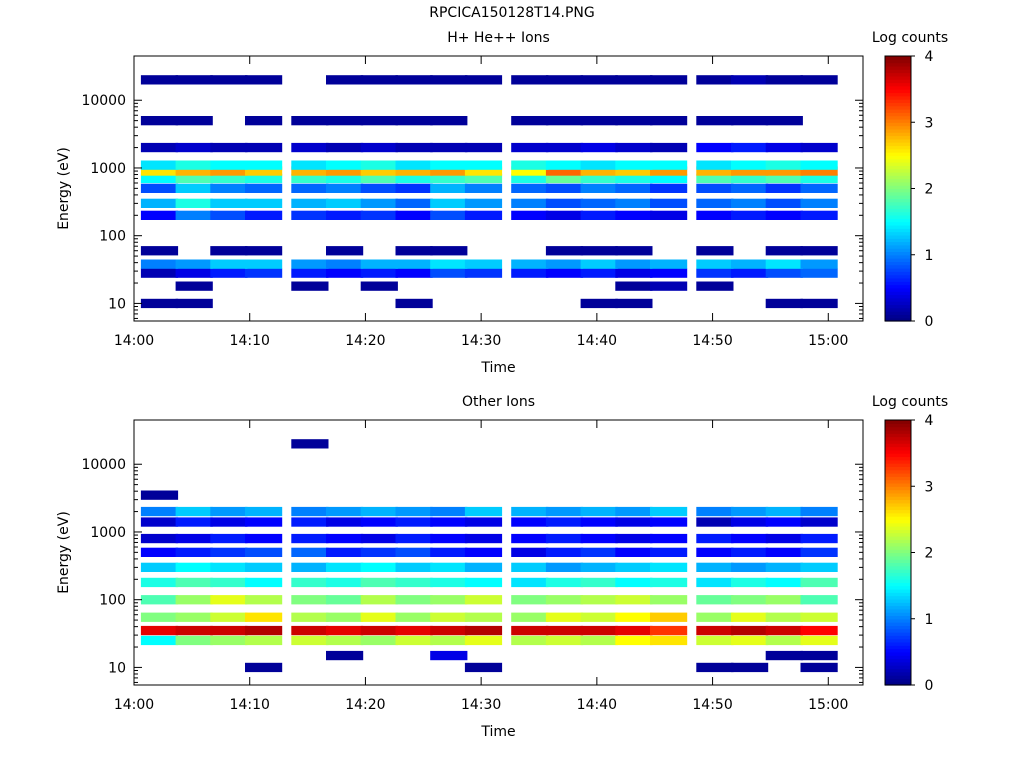 Image resolution: width=1024 pixels, height=768 pixels. I want to click on colorbar-tick-label: 3, so click(929, 123).